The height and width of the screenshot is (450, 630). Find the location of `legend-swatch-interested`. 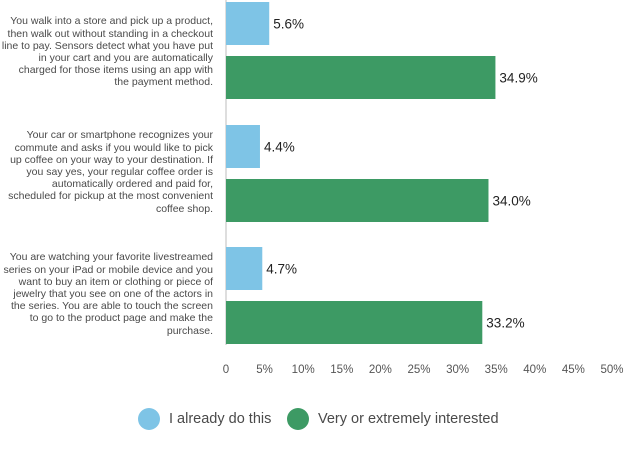

legend-swatch-interested is located at coordinates (298, 419).